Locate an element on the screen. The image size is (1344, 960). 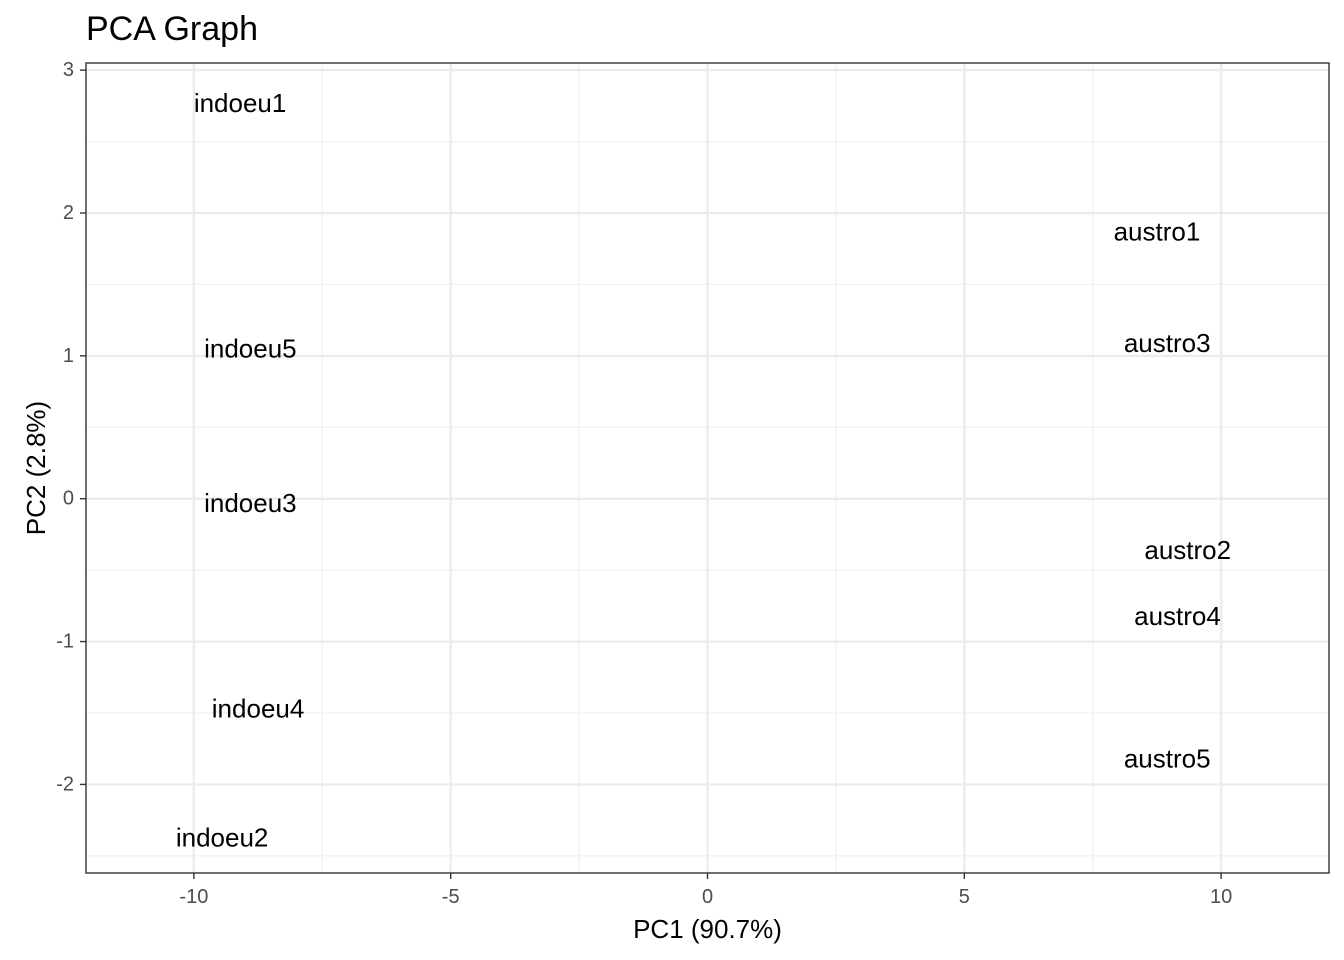
point-label-austro2: austro2 is located at coordinates (1187, 550).